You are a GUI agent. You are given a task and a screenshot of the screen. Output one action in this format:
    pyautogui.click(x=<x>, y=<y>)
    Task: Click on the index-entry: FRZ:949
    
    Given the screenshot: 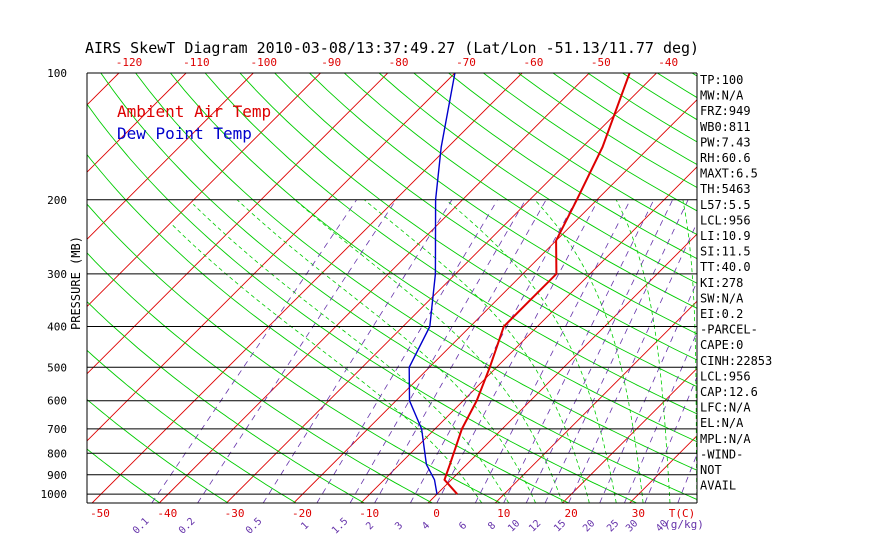 What is the action you would take?
    pyautogui.click(x=725, y=111)
    